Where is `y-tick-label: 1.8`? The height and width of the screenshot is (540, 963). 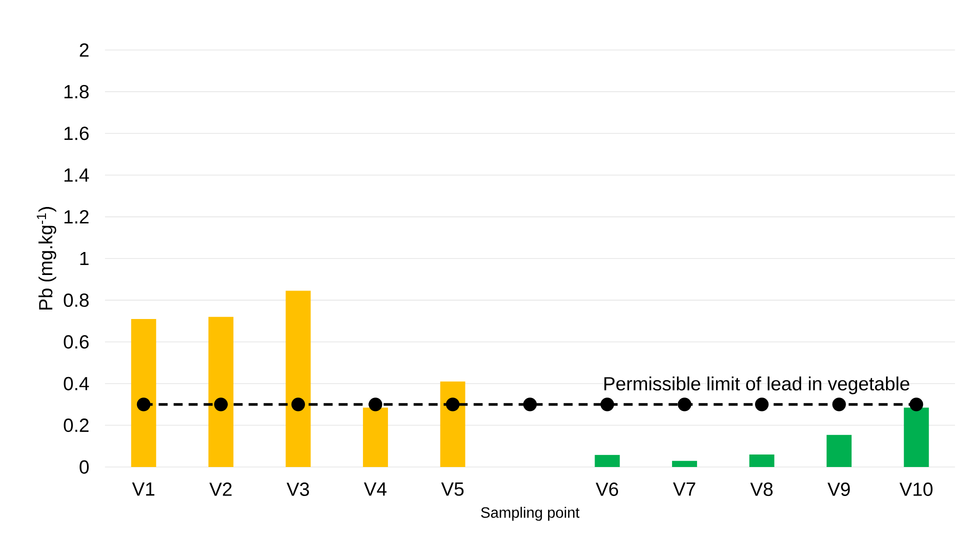
y-tick-label: 1.8 is located at coordinates (76, 91).